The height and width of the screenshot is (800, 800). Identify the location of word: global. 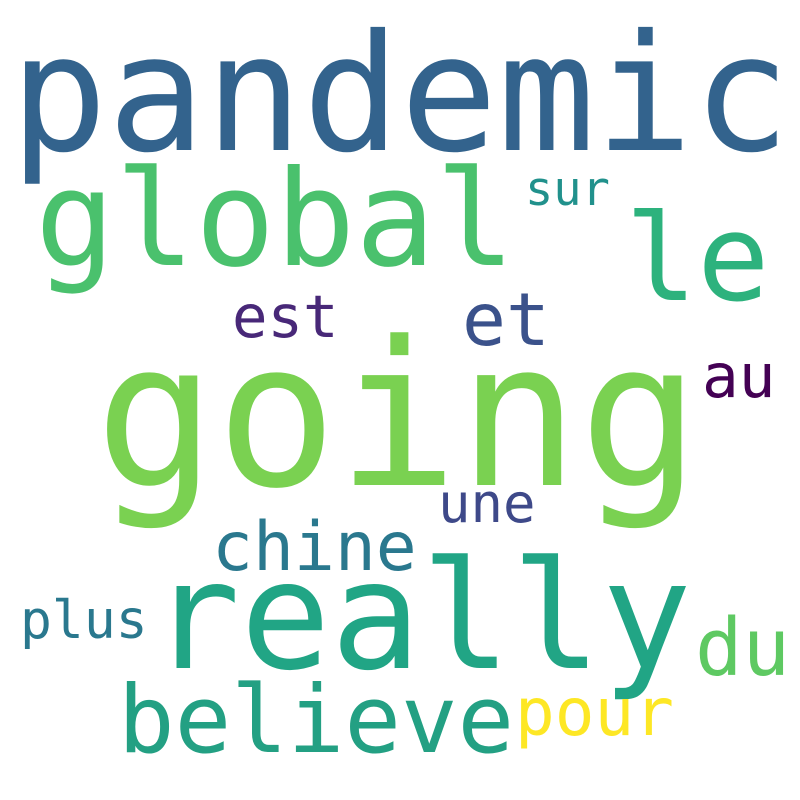
(275, 220).